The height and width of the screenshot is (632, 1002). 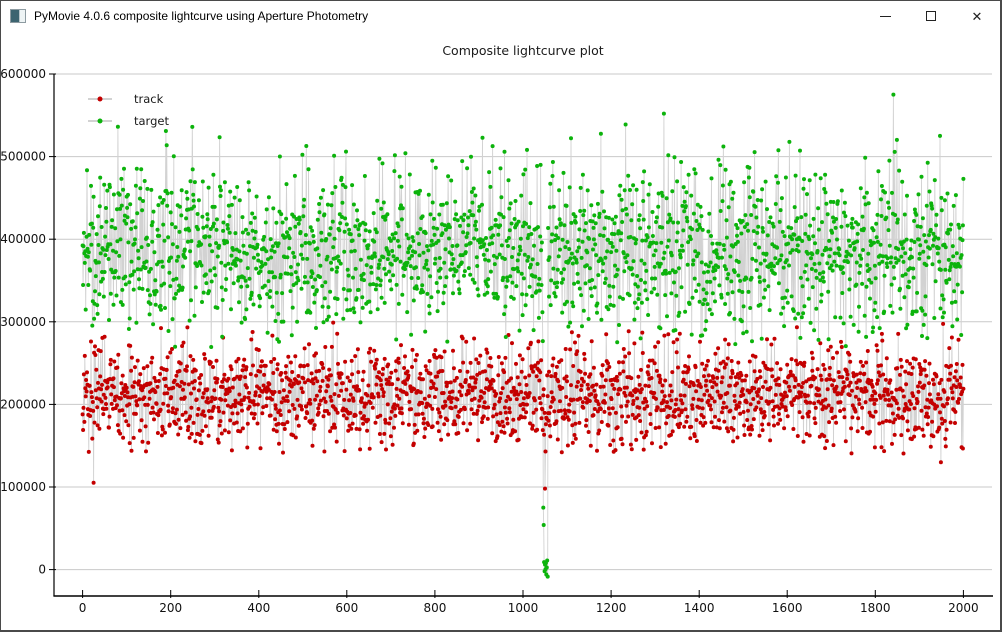 What do you see at coordinates (128, 121) in the screenshot?
I see `legend-entry-target: target` at bounding box center [128, 121].